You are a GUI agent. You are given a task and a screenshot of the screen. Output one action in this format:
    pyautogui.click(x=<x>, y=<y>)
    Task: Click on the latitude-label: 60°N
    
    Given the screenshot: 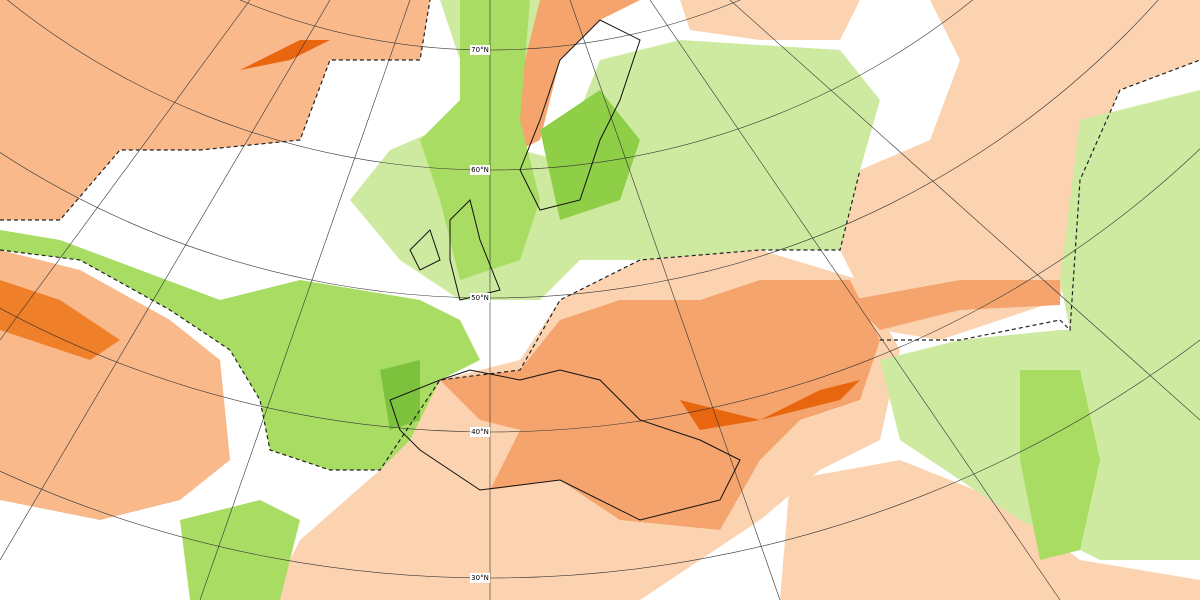 What is the action you would take?
    pyautogui.click(x=480, y=170)
    